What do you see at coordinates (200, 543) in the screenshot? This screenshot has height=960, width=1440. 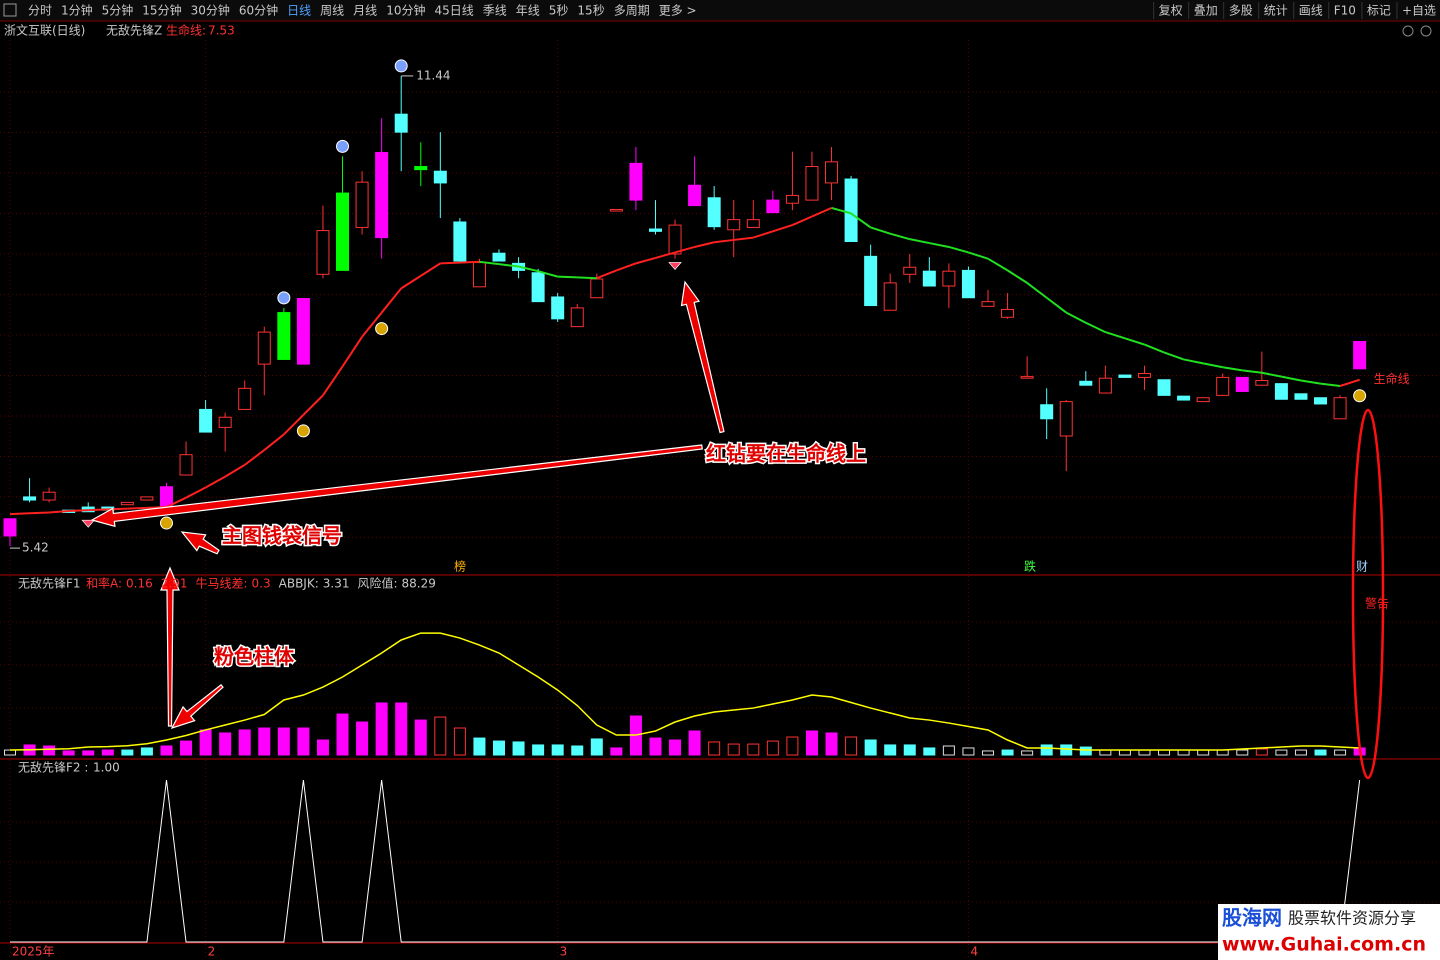 I see `annotation-arrow` at bounding box center [200, 543].